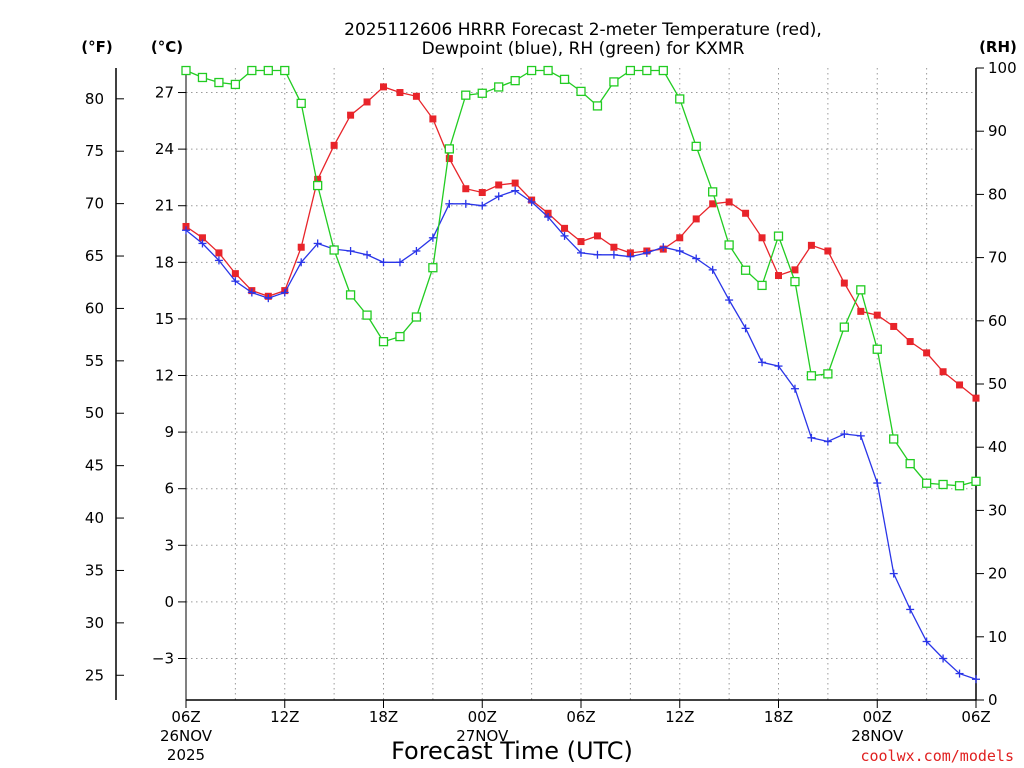  I want to click on x-axis-title: Forecast Time (UTC), so click(512, 751).